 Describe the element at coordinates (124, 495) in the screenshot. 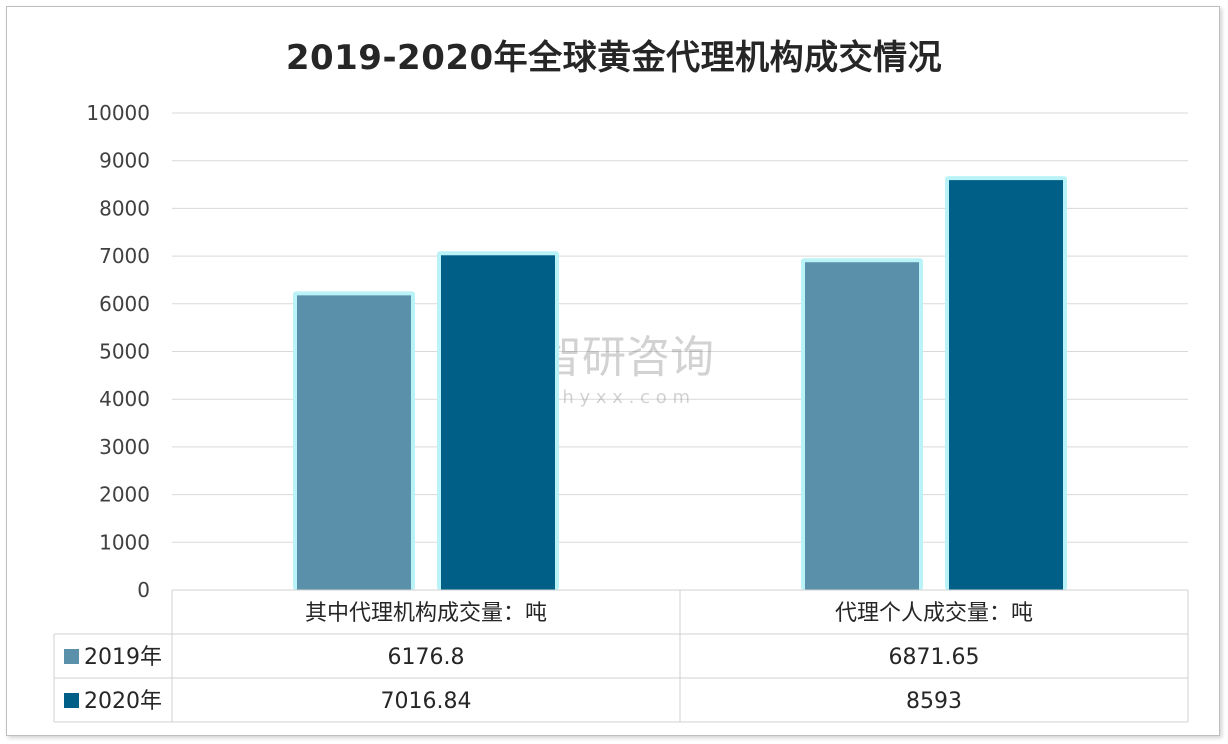

I see `y-tick-label: 2000` at that location.